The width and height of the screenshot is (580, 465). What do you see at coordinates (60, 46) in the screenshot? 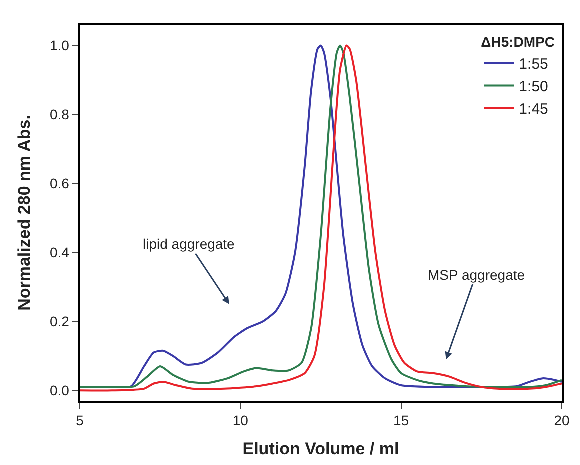
I see `y-tick-label: 1.0` at bounding box center [60, 46].